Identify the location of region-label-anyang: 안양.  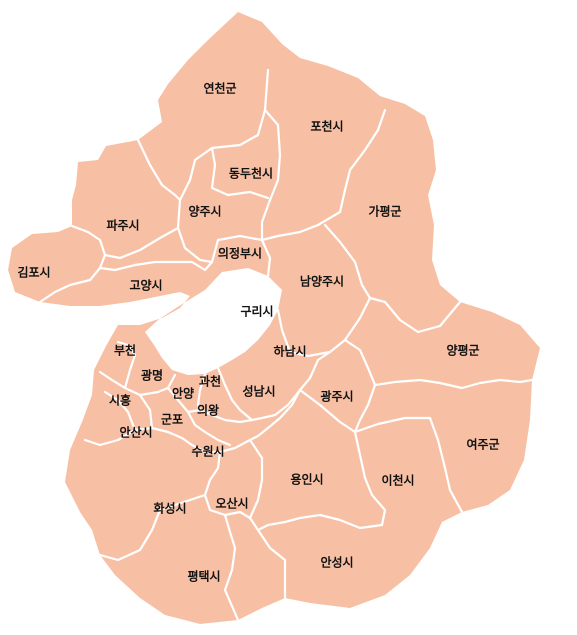
(183, 393).